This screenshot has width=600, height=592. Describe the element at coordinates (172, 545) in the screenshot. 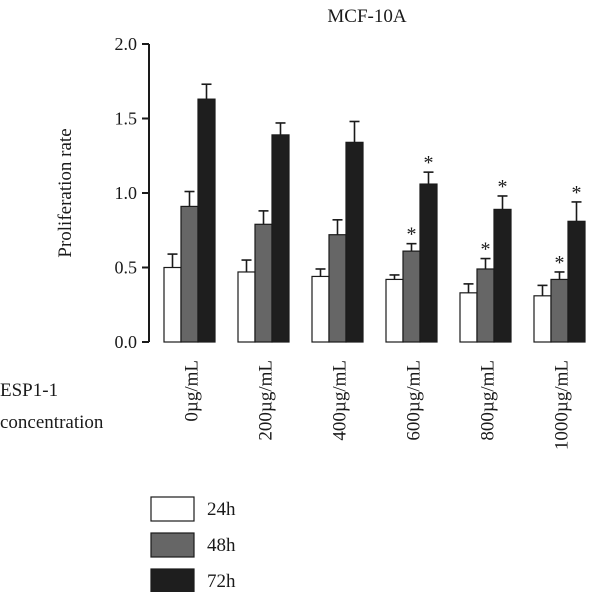

I see `legend-swatch-48h` at that location.